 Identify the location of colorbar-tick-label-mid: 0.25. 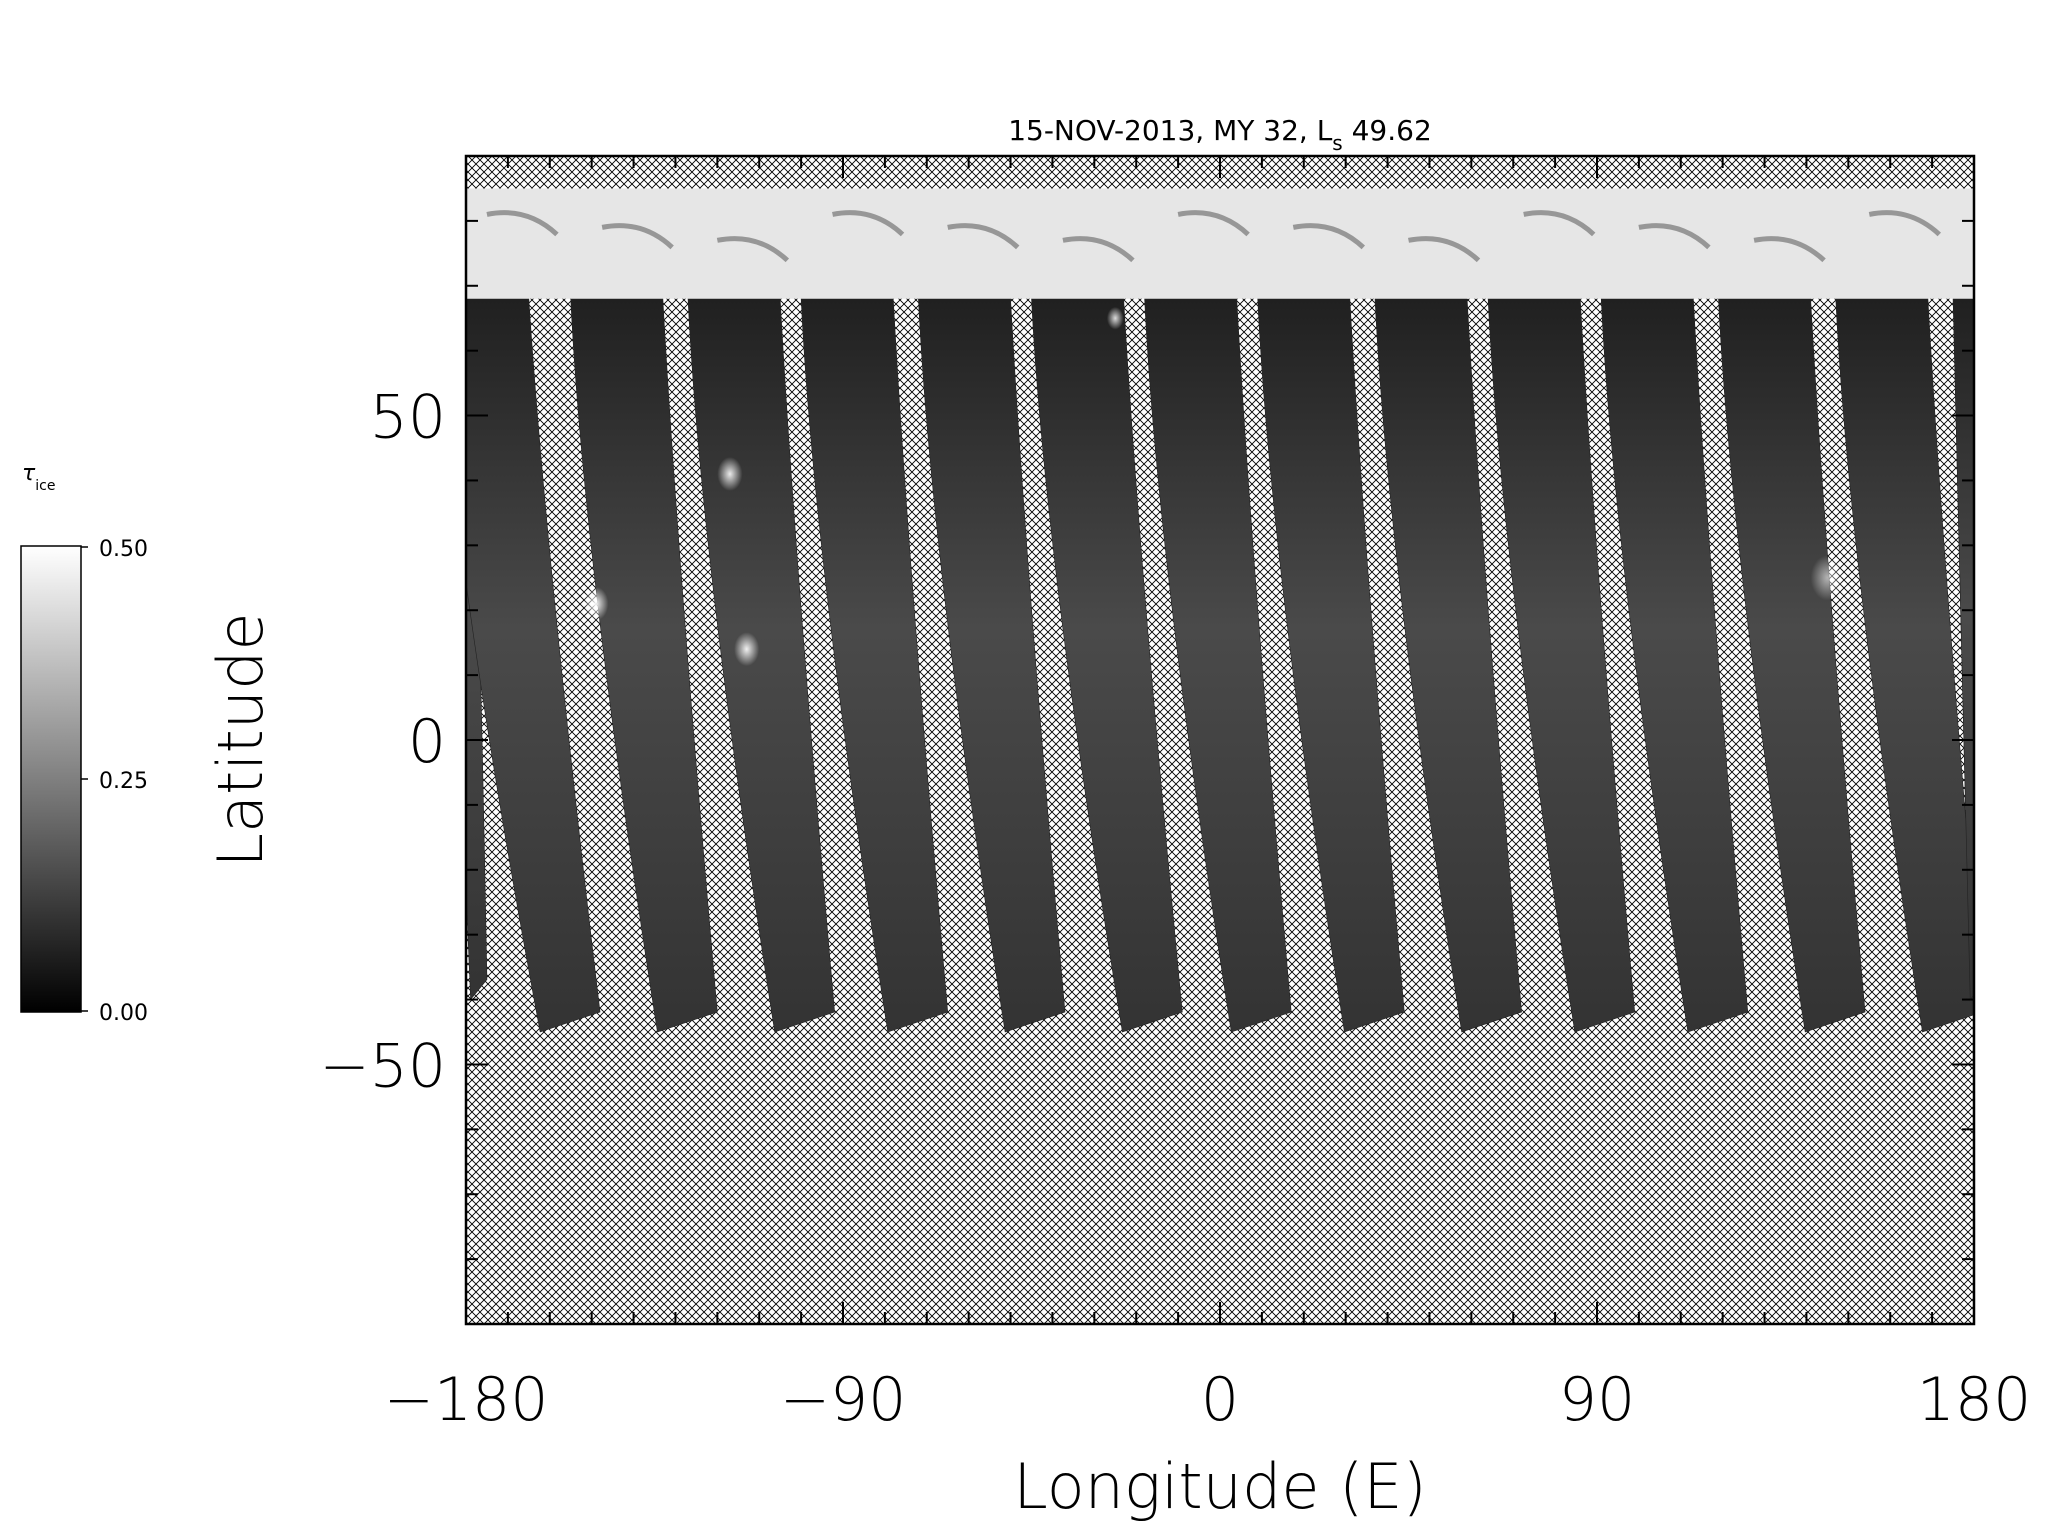
(123, 781).